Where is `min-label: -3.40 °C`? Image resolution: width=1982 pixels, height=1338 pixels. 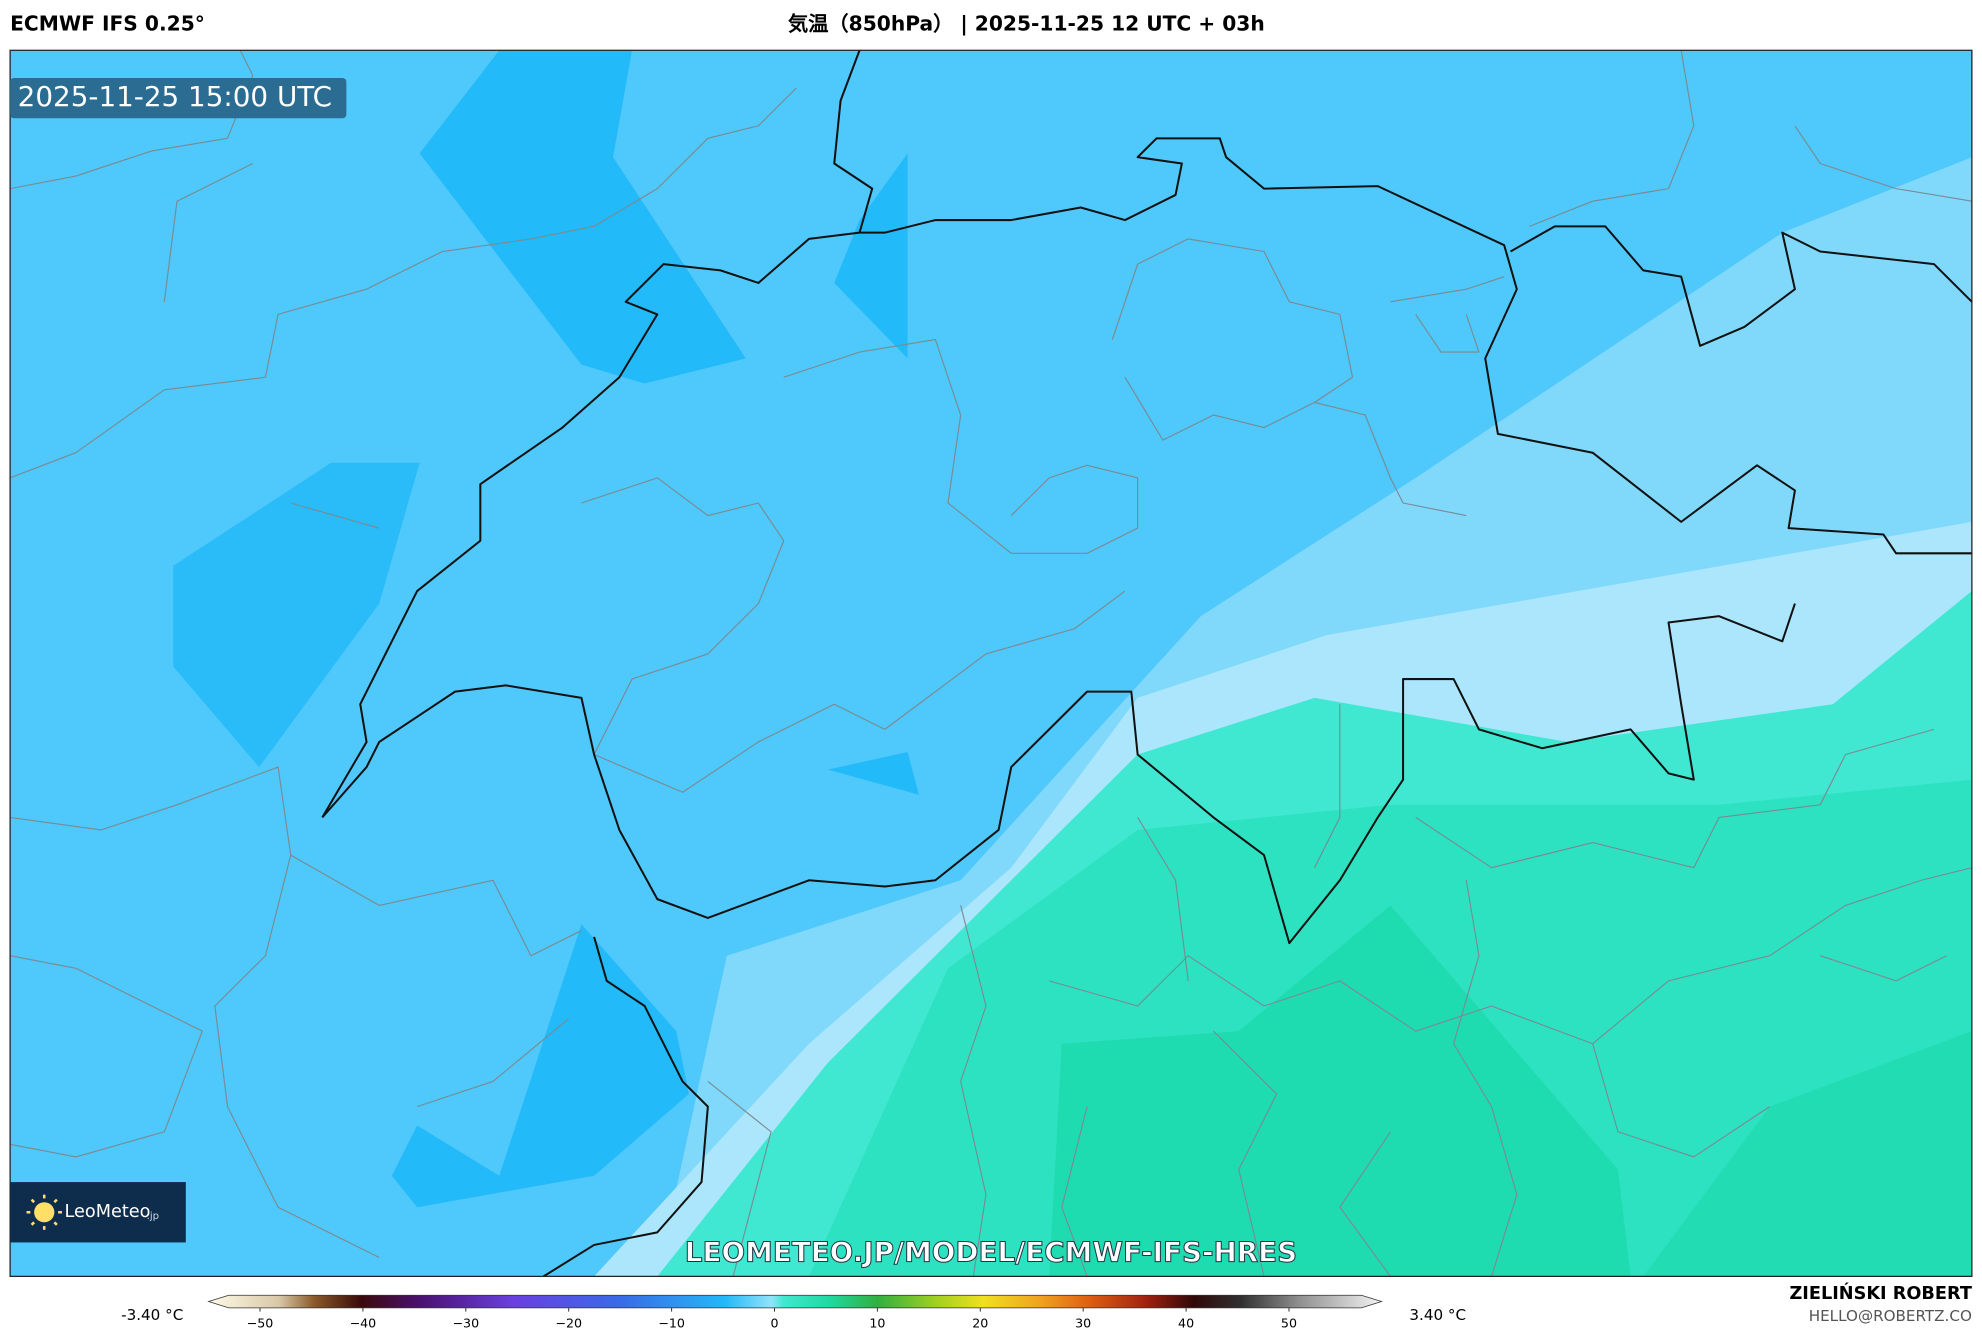
min-label: -3.40 °C is located at coordinates (152, 1315).